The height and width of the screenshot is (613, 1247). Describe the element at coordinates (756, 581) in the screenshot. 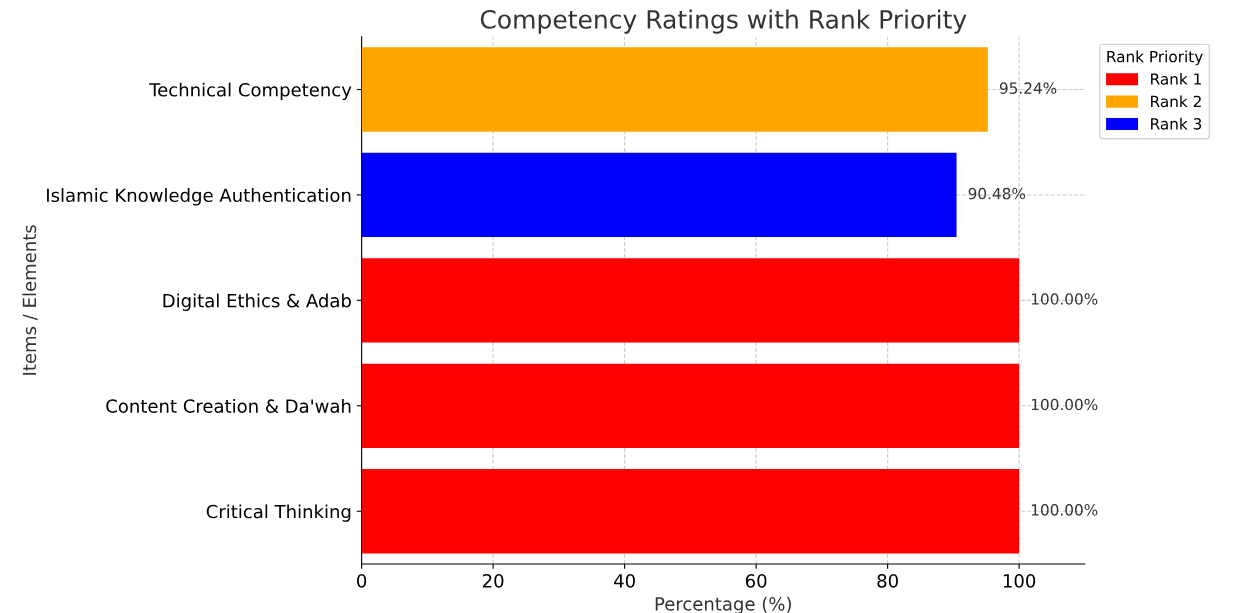

I see `x-tick-label: 60` at that location.